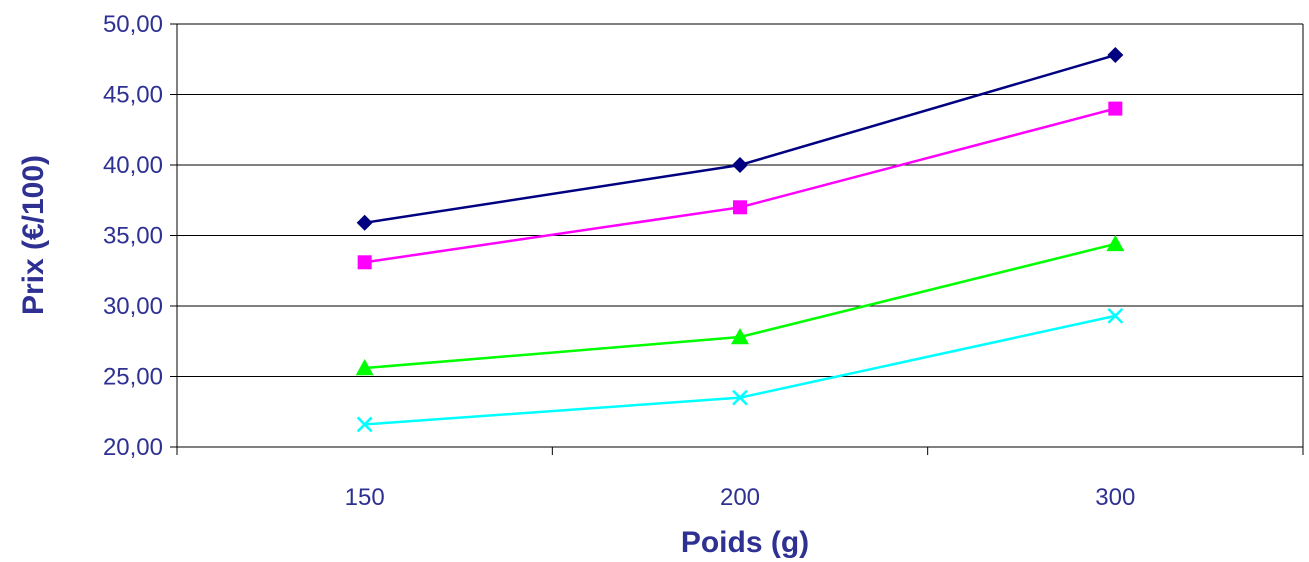 The image size is (1309, 562). I want to click on y-tick-label: 50,00, so click(133, 24).